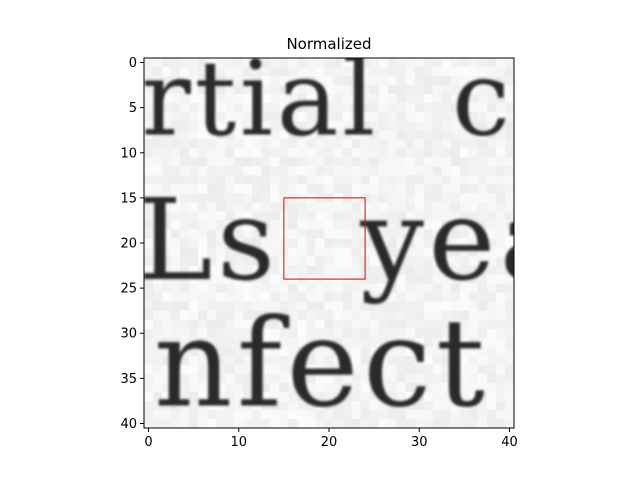 This screenshot has width=640, height=480. I want to click on x-axis: 0 10 20 30 40, so click(331, 439).